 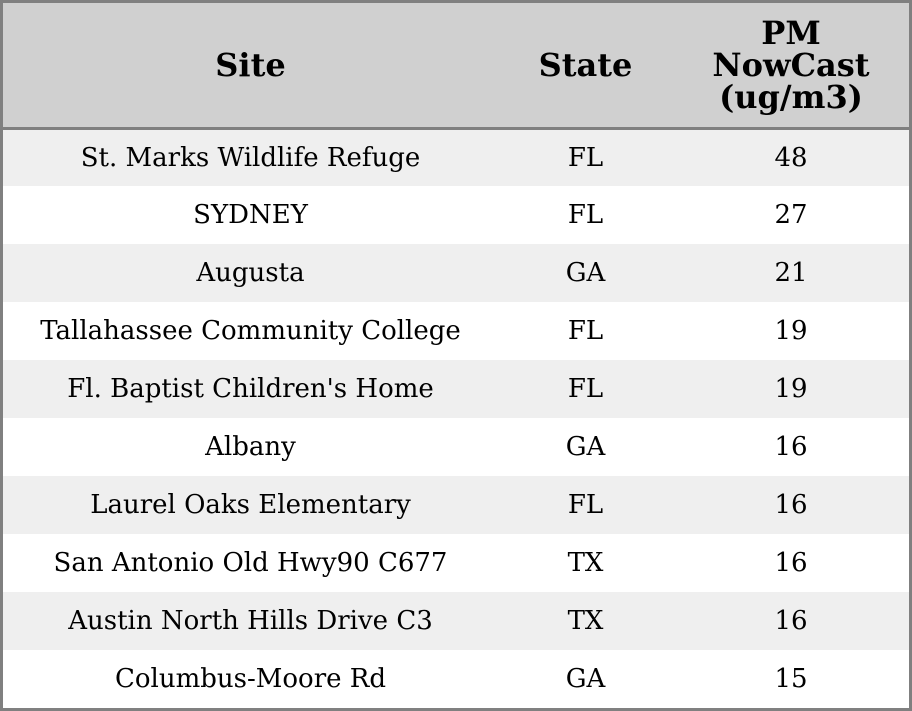 What do you see at coordinates (250, 389) in the screenshot?
I see `site-cell: Fl. Baptist Children's Home` at bounding box center [250, 389].